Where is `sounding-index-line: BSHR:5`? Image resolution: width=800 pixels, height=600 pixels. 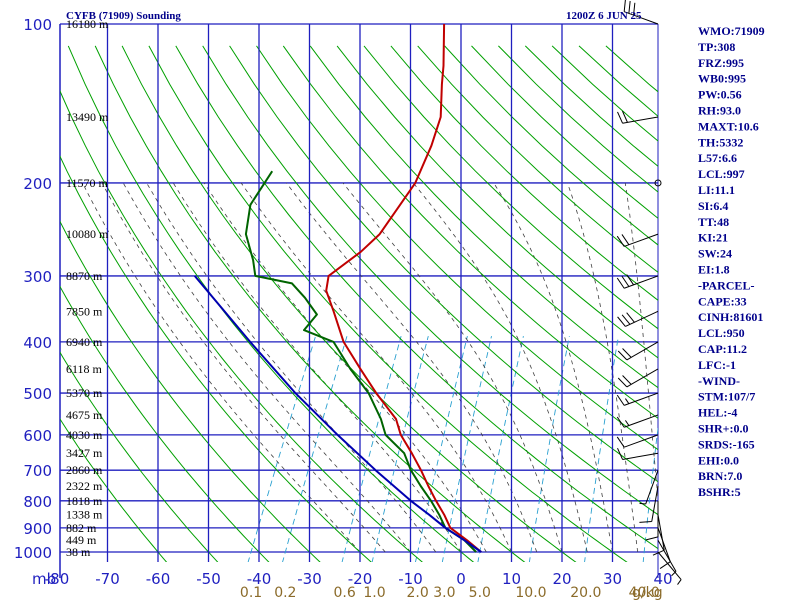
sounding-index-line: BSHR:5 is located at coordinates (719, 492).